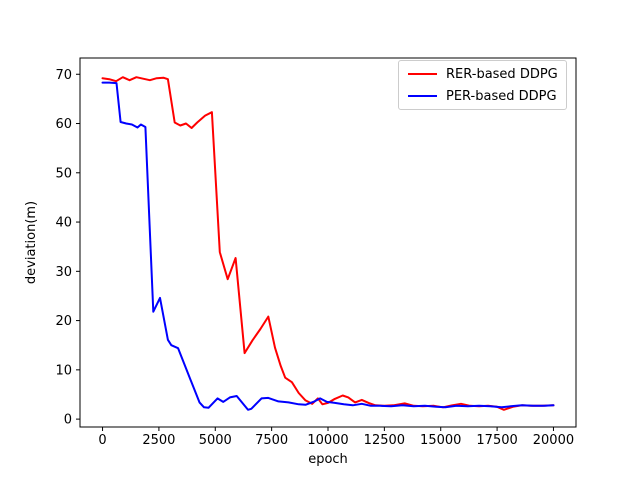  What do you see at coordinates (63, 321) in the screenshot?
I see `y-tick-label: 20` at bounding box center [63, 321].